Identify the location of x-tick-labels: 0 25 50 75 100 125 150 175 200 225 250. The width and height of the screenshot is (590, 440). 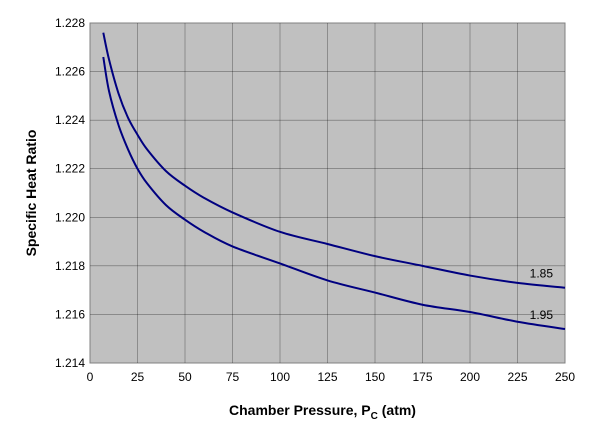
(331, 377).